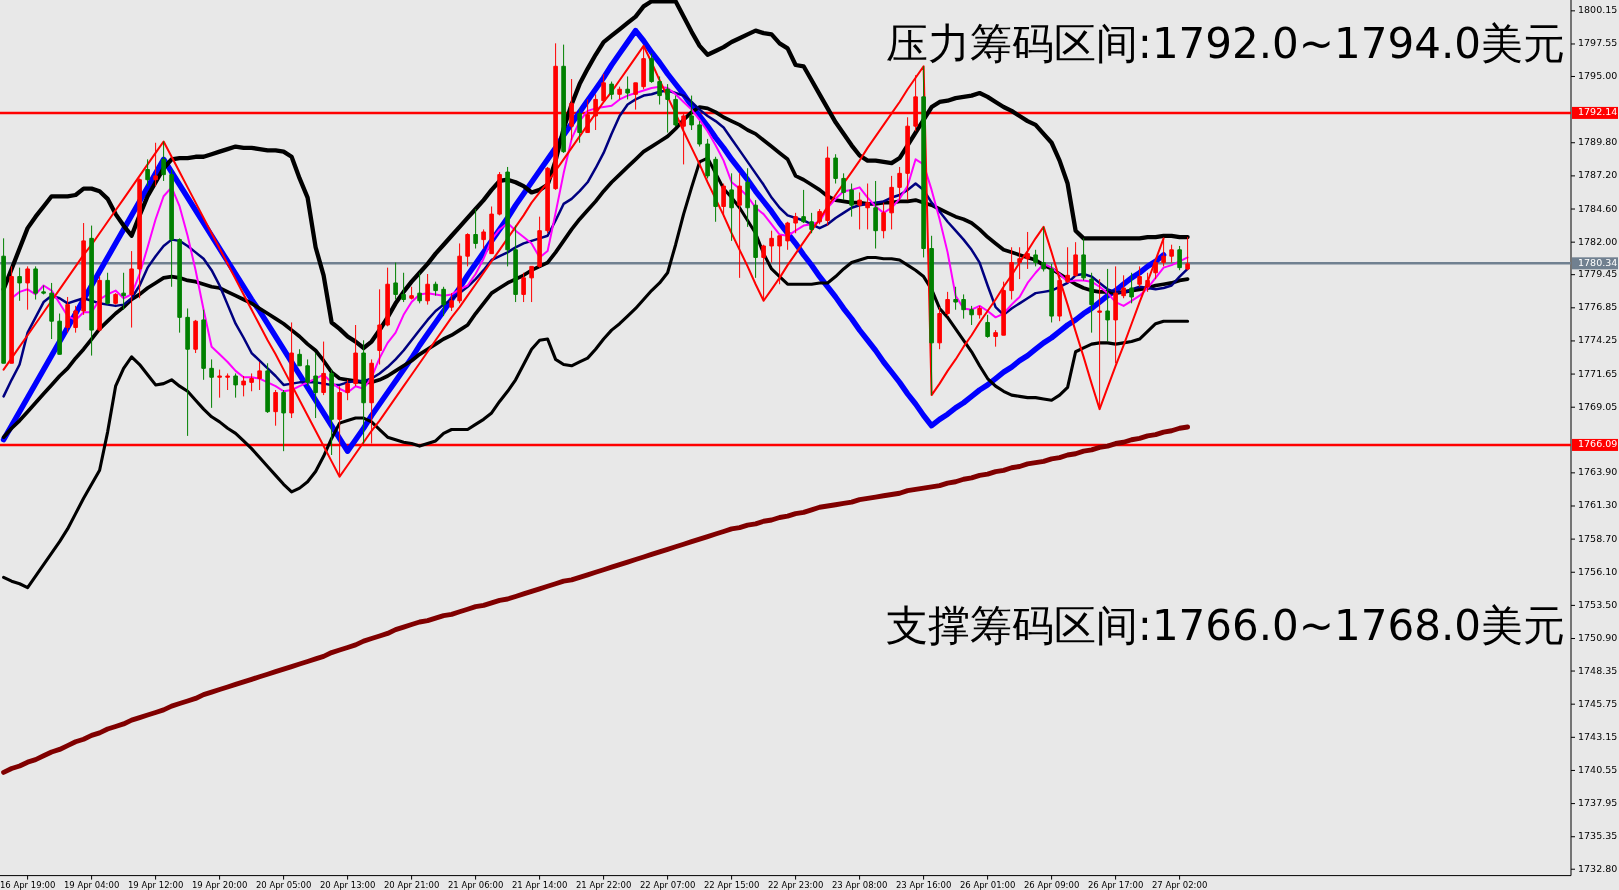 The image size is (1619, 890). Describe the element at coordinates (1598, 571) in the screenshot. I see `y-tick-label: 1756.10` at that location.